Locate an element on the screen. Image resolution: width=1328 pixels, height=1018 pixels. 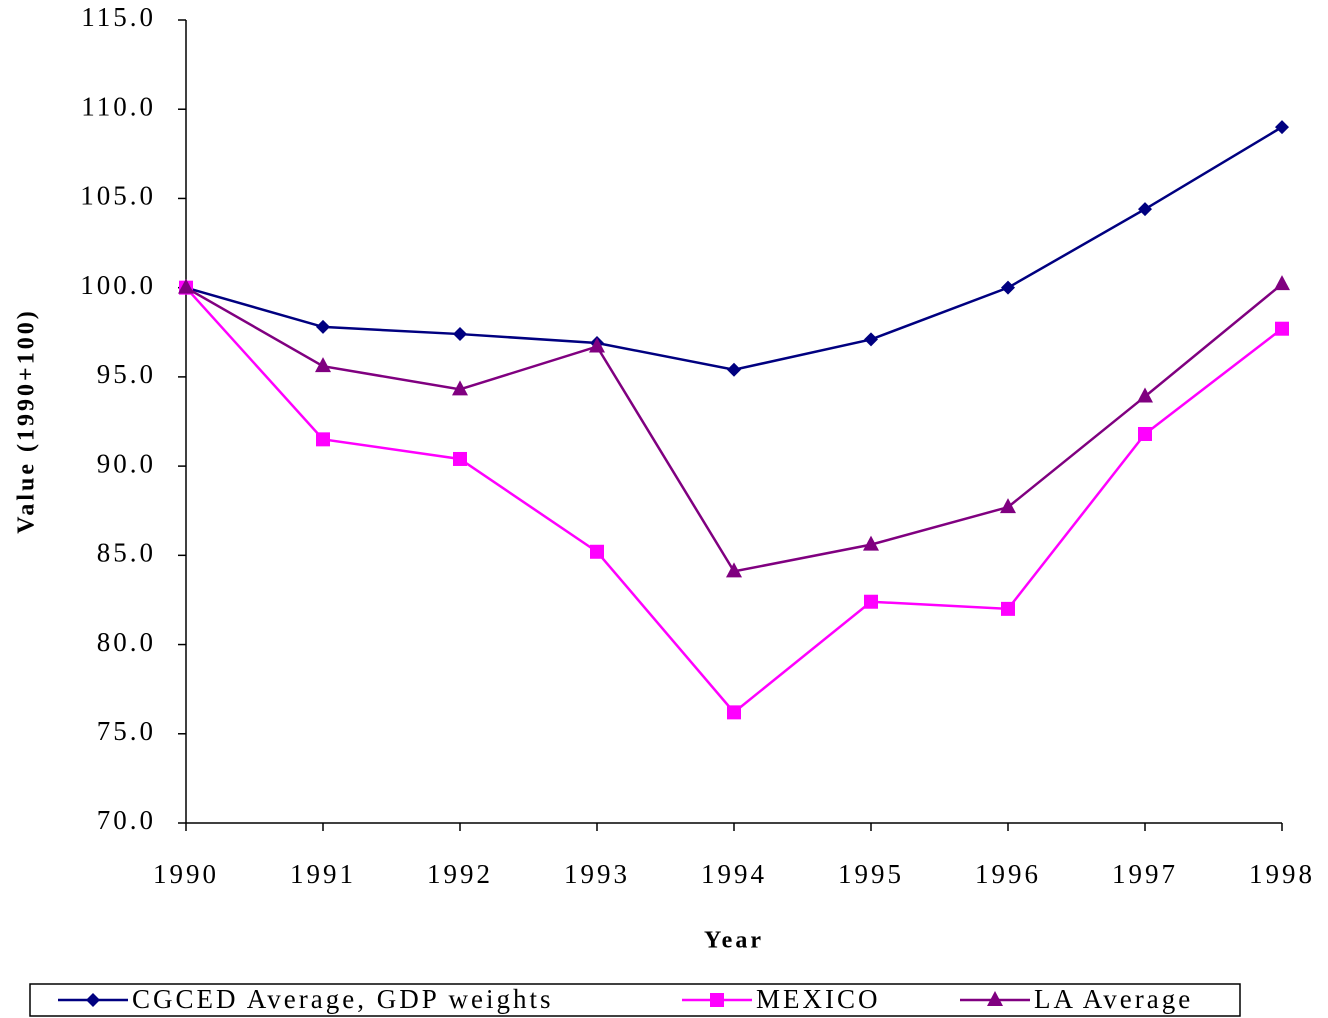
x-tick-label: 1998 is located at coordinates (1282, 874).